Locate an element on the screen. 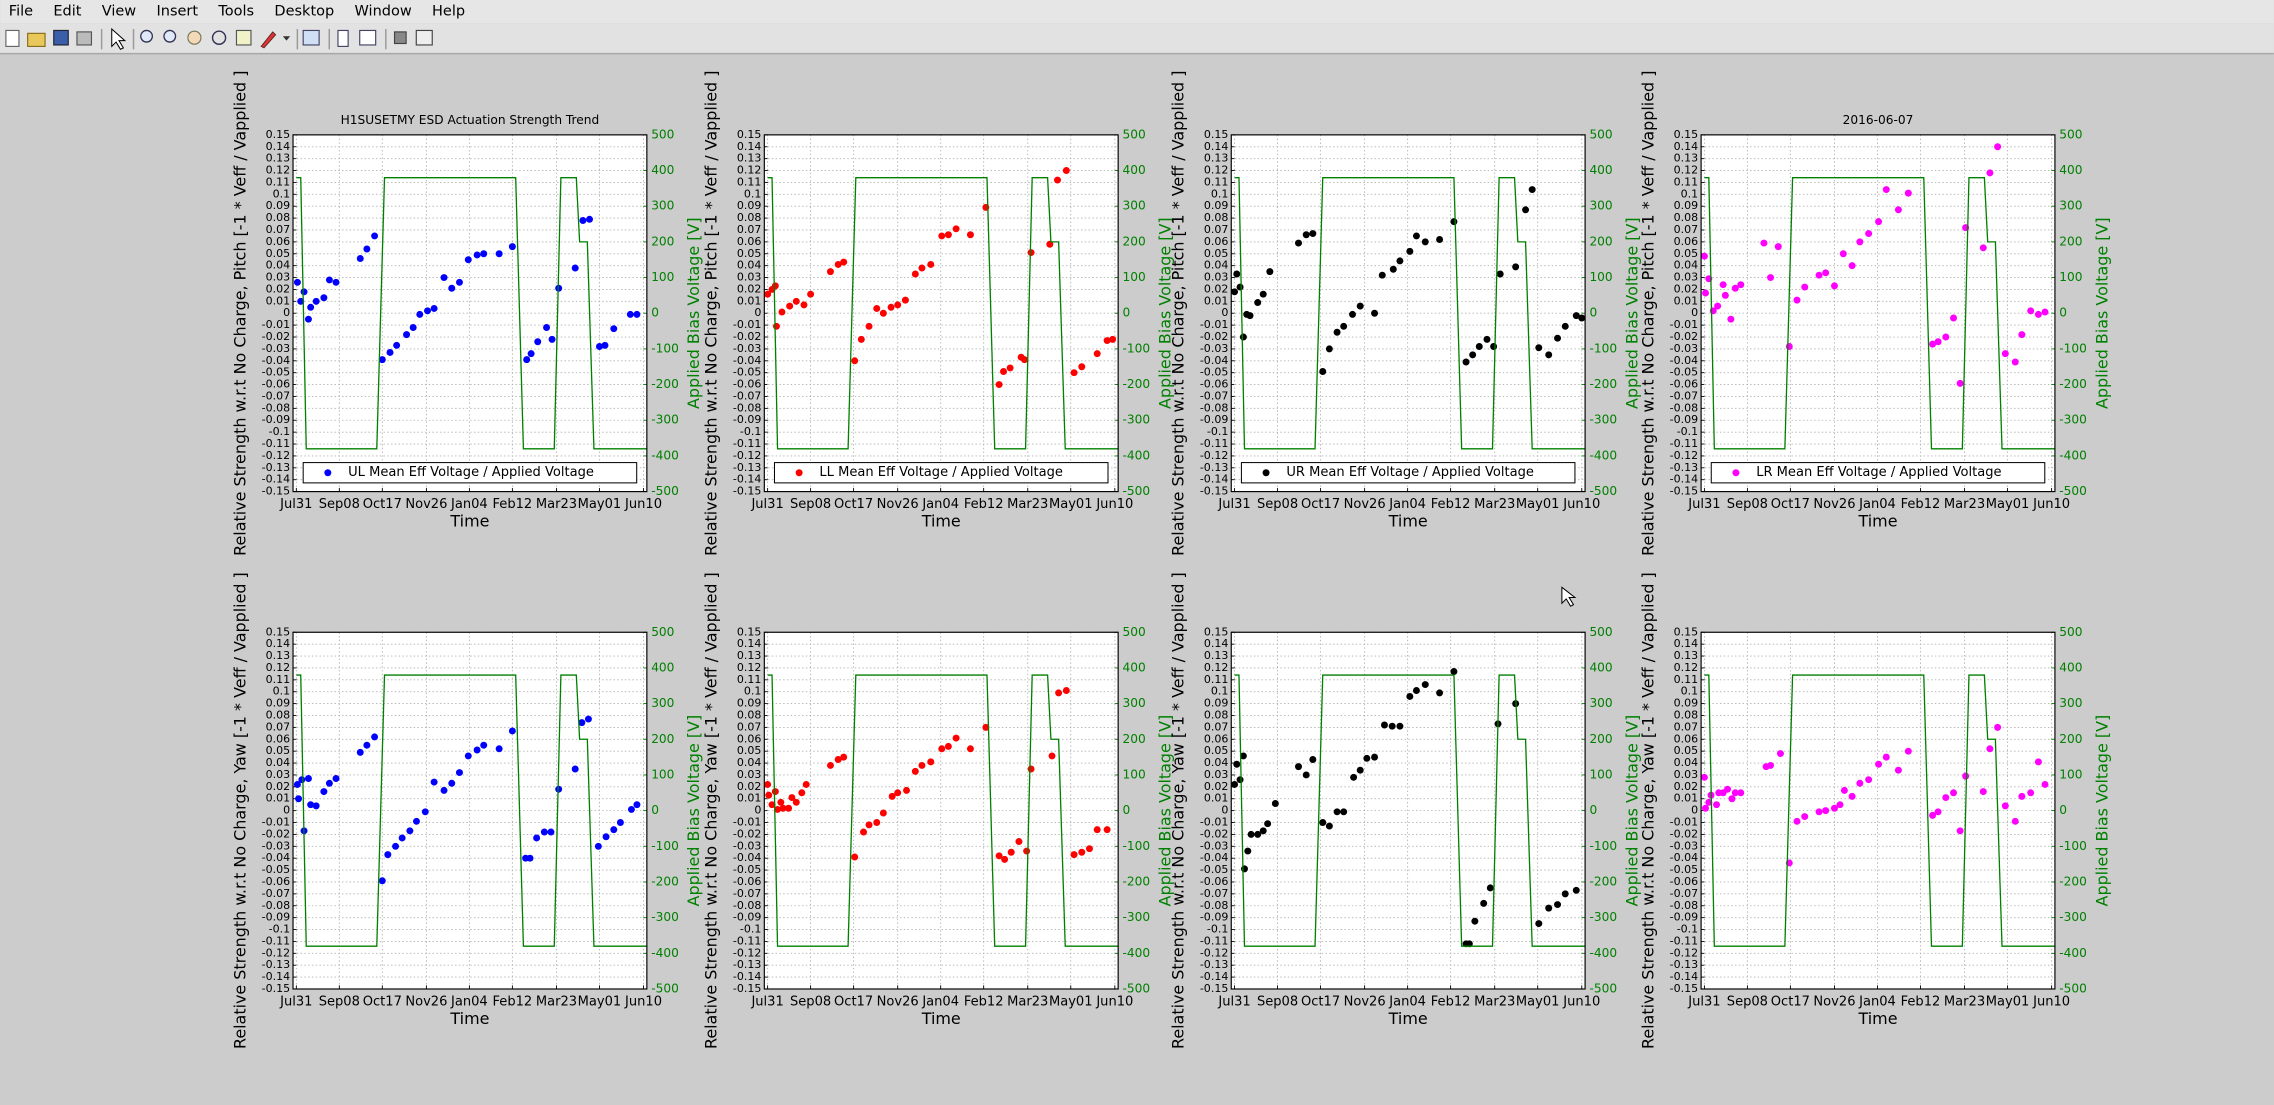 The image size is (2274, 1105). bias-voltage-line is located at coordinates (943, 313).